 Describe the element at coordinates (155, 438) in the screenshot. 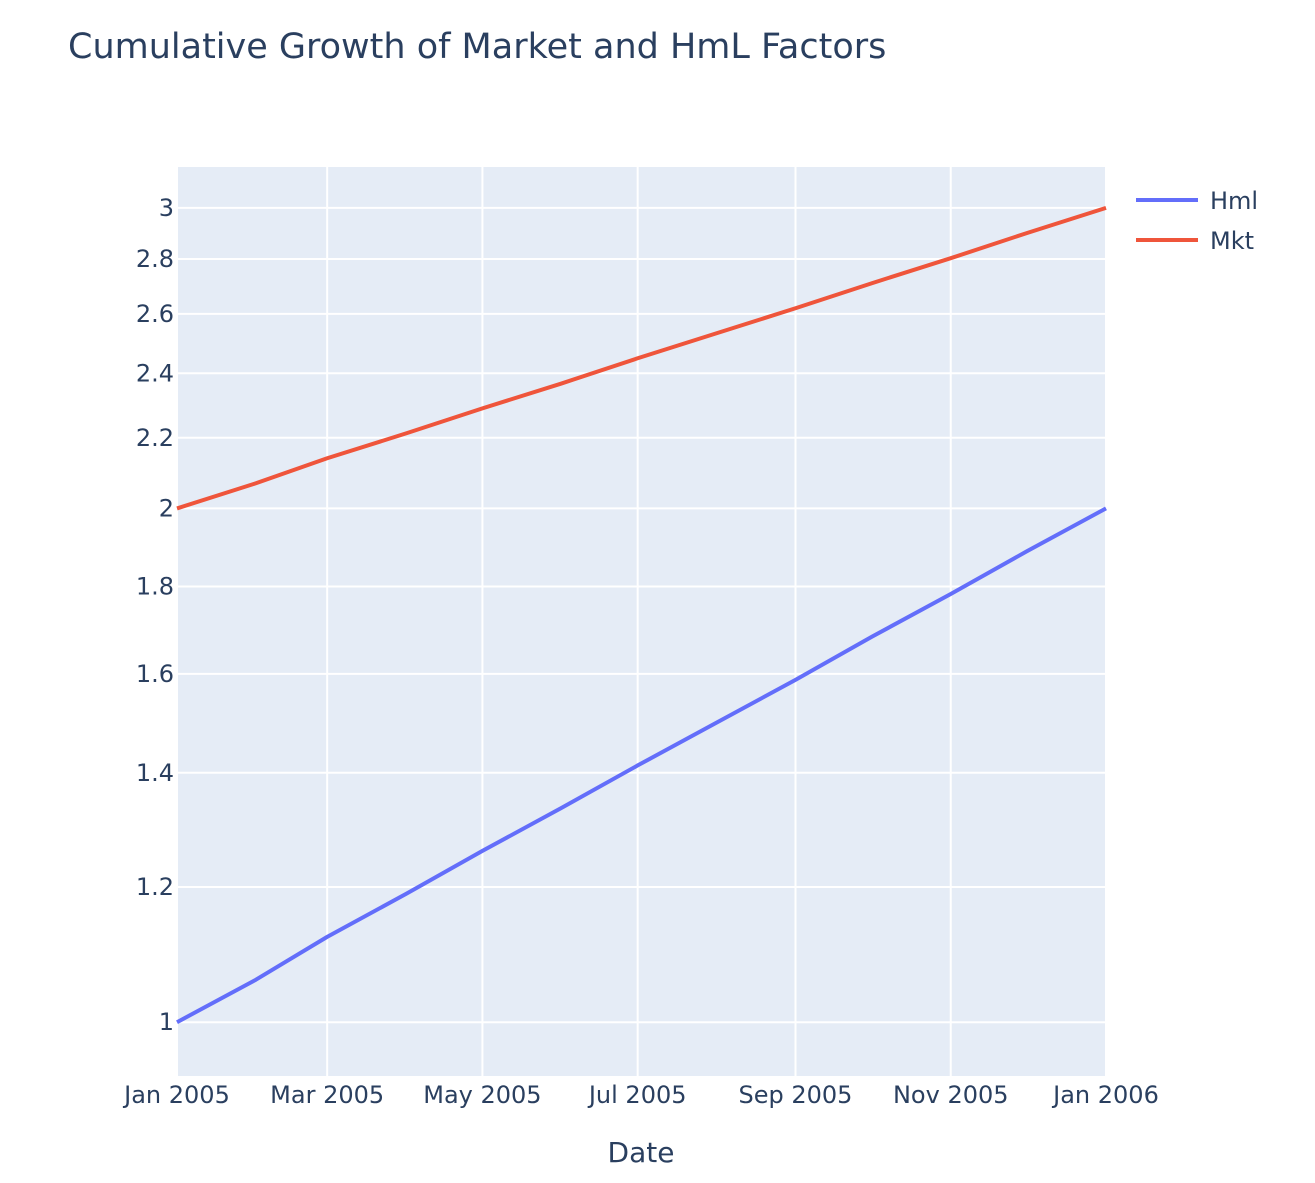

I see `y-tick-label: 2.2` at that location.